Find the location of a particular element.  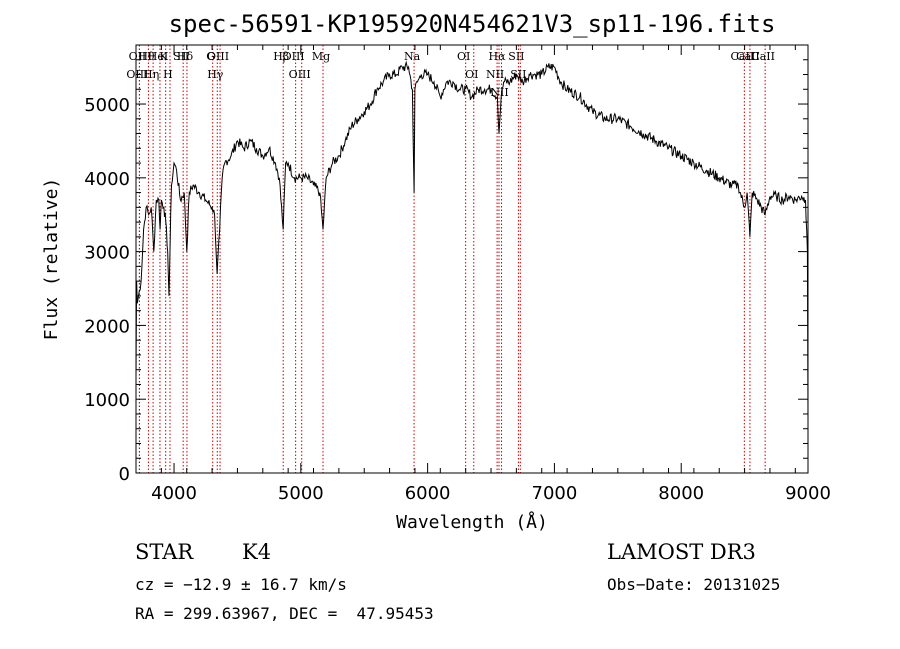

line-label-10: Hγ is located at coordinates (215, 74).